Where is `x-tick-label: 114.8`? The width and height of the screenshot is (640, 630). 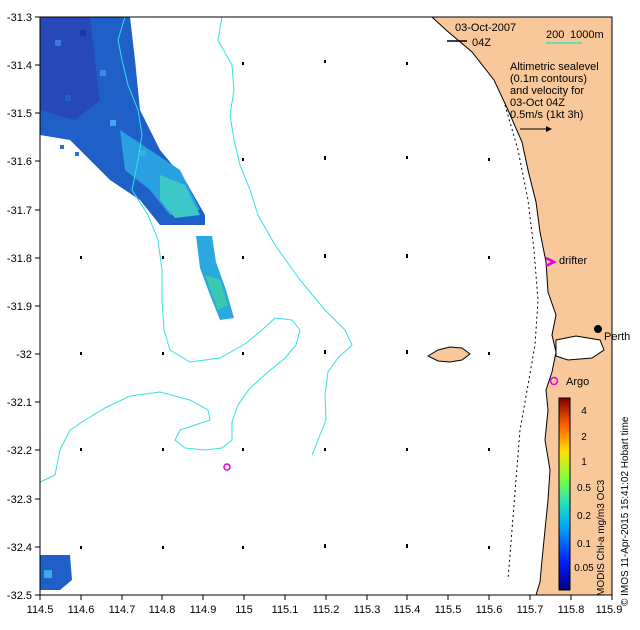 x-tick-label: 114.8 is located at coordinates (162, 610).